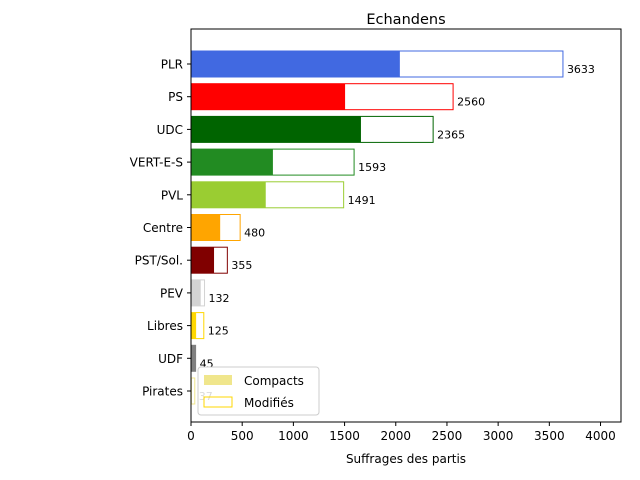 Image resolution: width=640 pixels, height=480 pixels. I want to click on value-label-pev: 132, so click(219, 298).